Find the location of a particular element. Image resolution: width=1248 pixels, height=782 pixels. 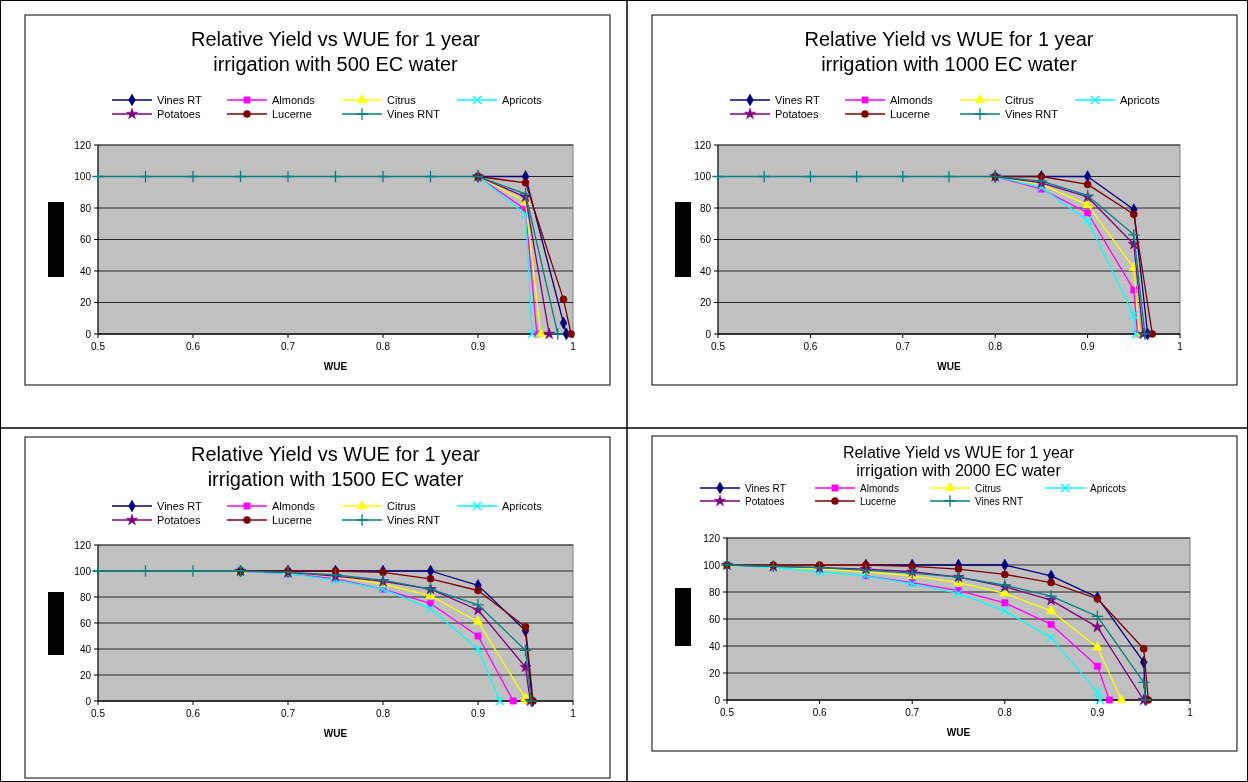

chart-title: Relative Yield vs WUE for 1 year irrigation with 500 EC water is located at coordinates (336, 51).